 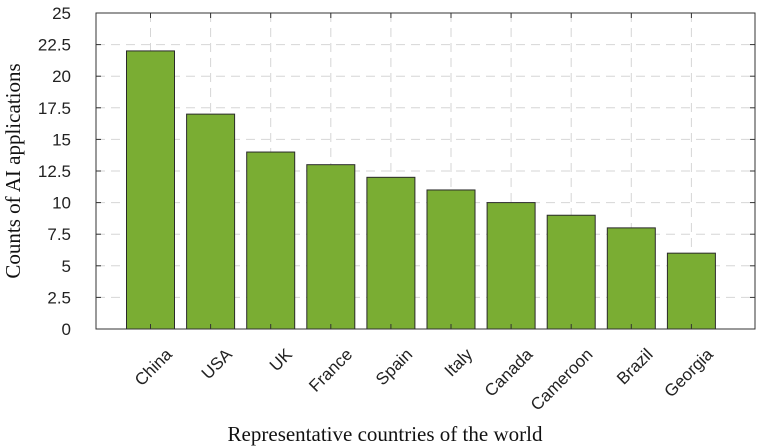 What do you see at coordinates (509, 373) in the screenshot?
I see `x-tick-label: Canada` at bounding box center [509, 373].